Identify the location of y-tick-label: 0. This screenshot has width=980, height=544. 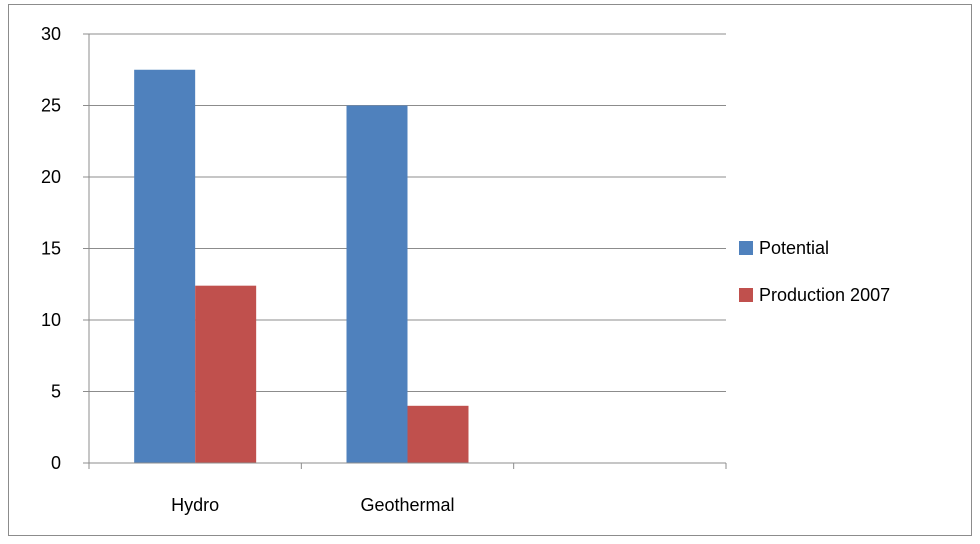
(56, 463).